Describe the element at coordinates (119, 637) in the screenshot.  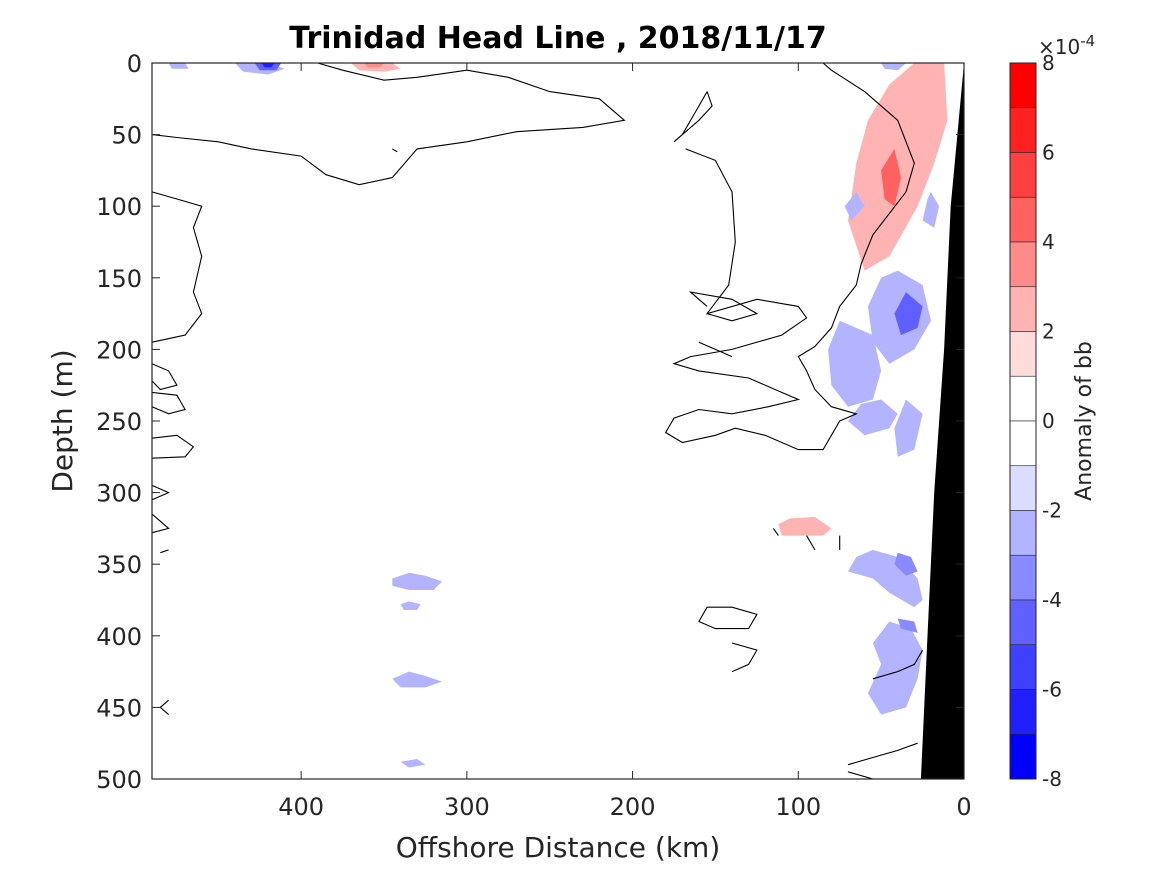
I see `y-tick-label-8: 400` at that location.